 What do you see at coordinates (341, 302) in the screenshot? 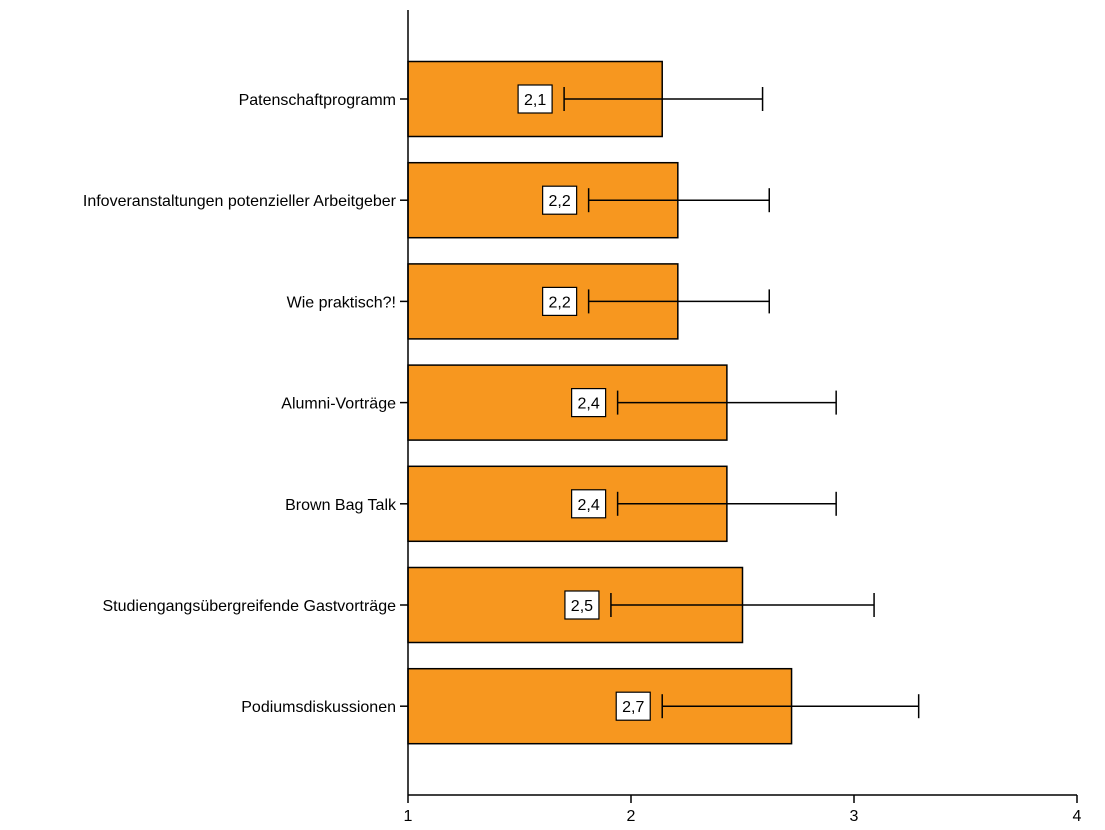
I see `category-label: Wie praktisch?!` at bounding box center [341, 302].